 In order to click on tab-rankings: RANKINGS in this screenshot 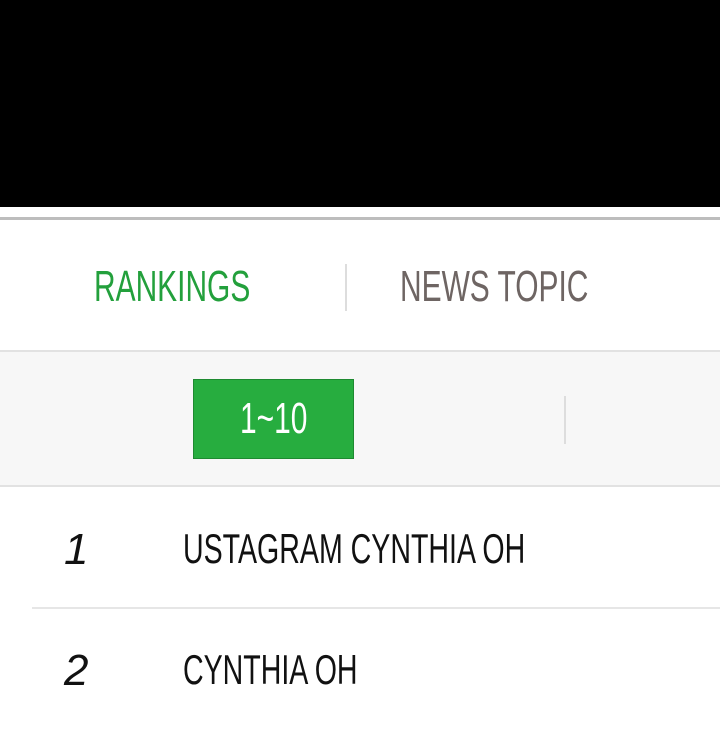, I will do `click(209, 287)`.